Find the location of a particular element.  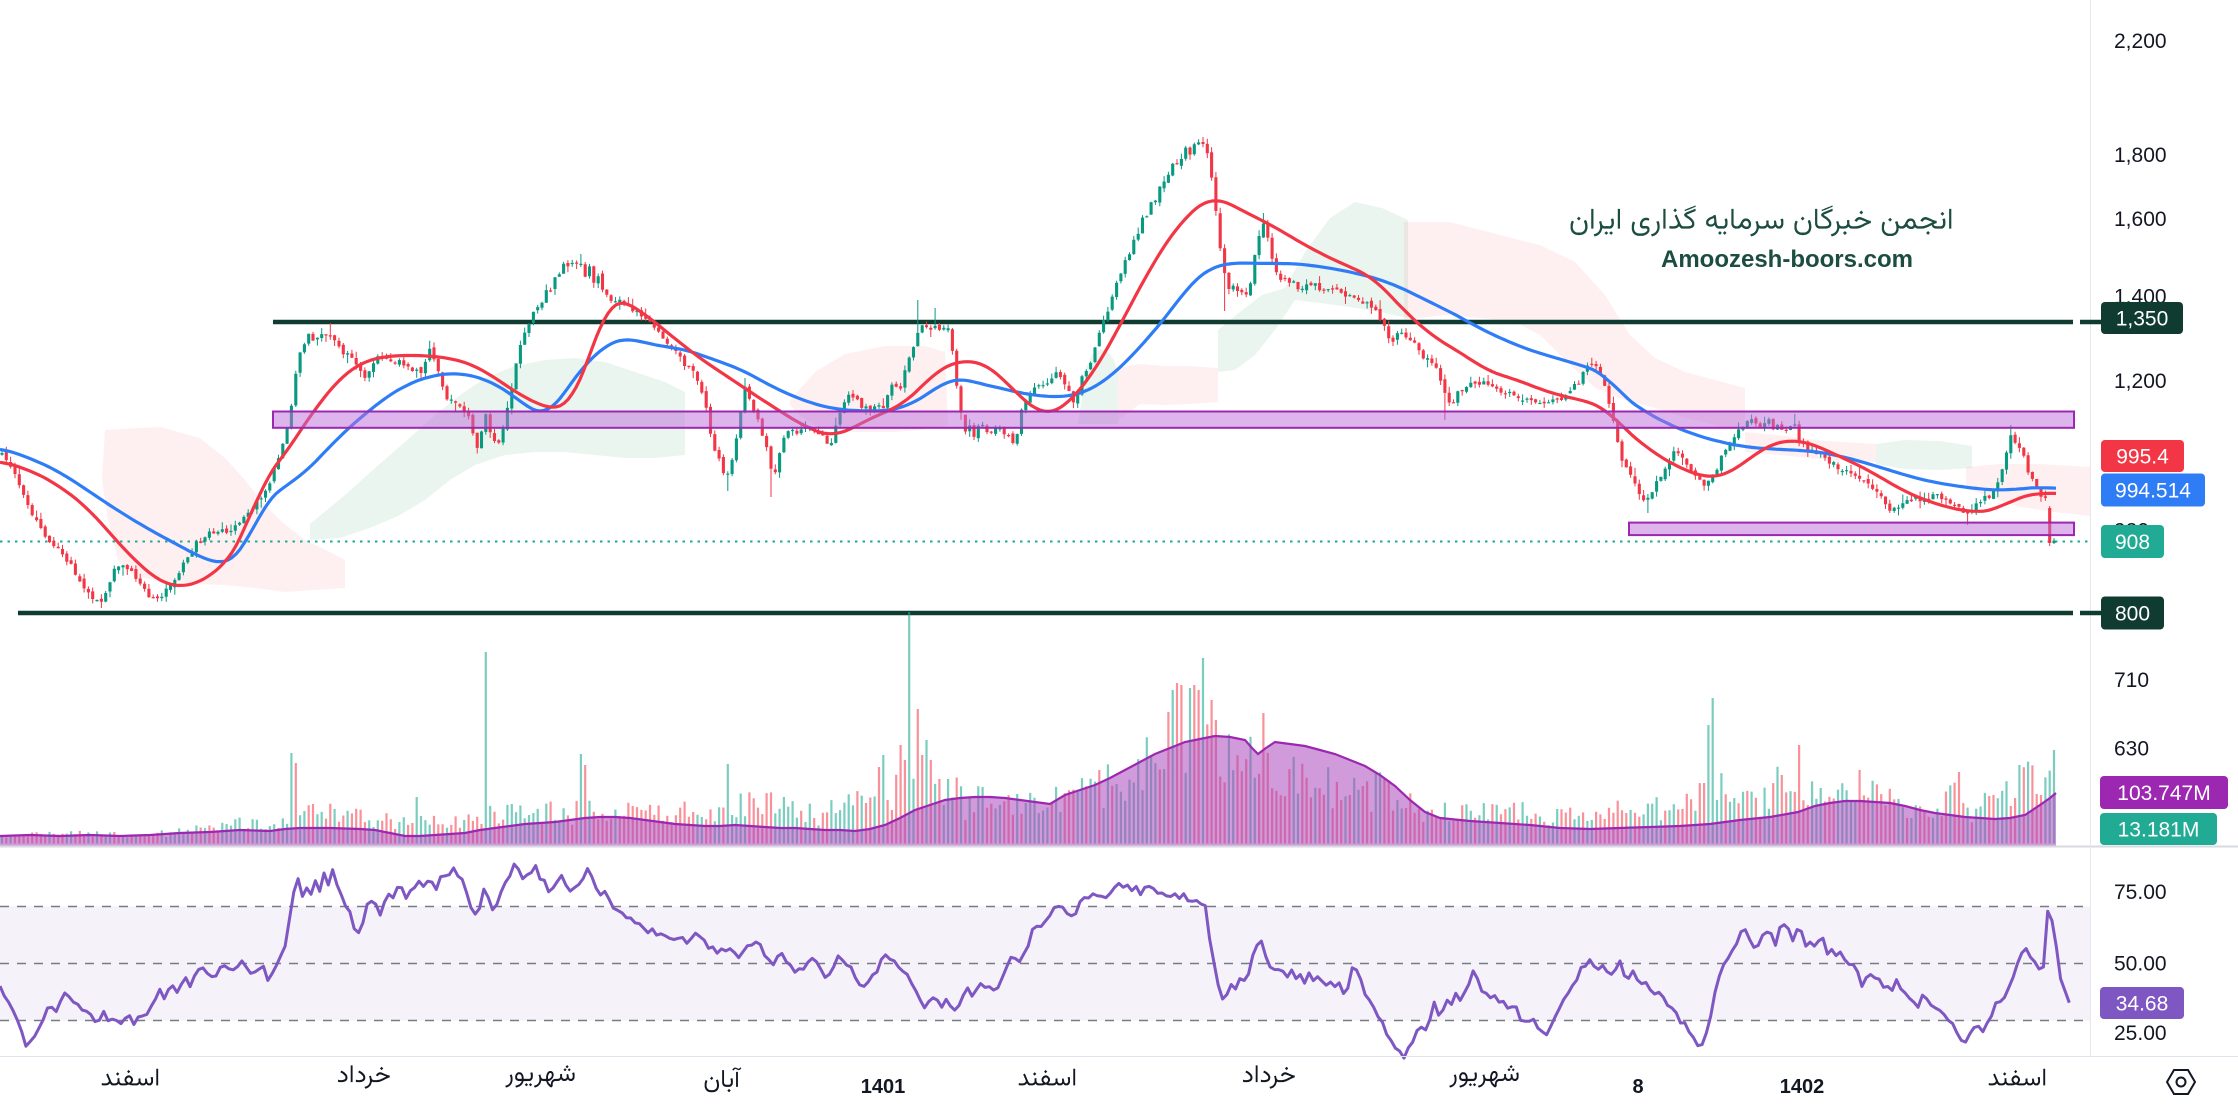

svg-text: 103.747M is located at coordinates (2163, 793).